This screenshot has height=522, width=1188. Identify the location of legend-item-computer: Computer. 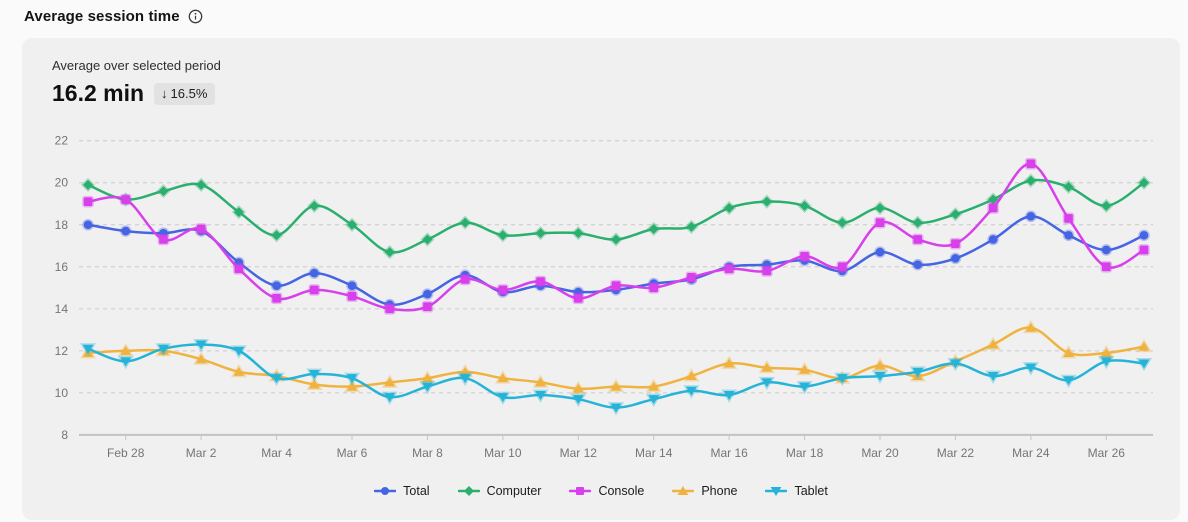
(499, 491).